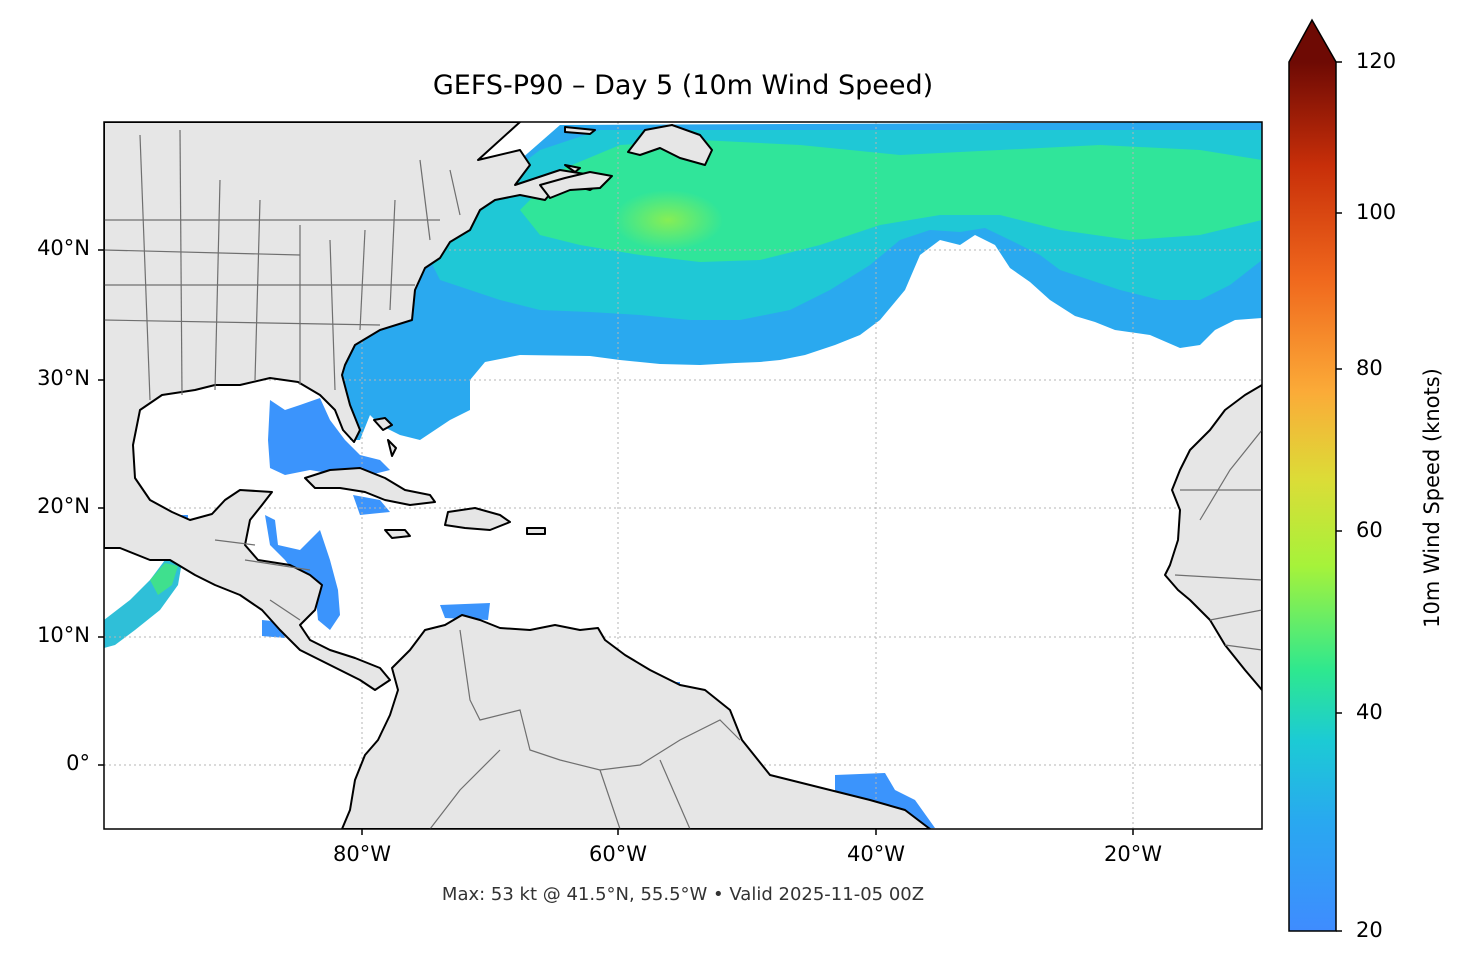  Describe the element at coordinates (1369, 530) in the screenshot. I see `colorbar-tick-label: 60` at that location.